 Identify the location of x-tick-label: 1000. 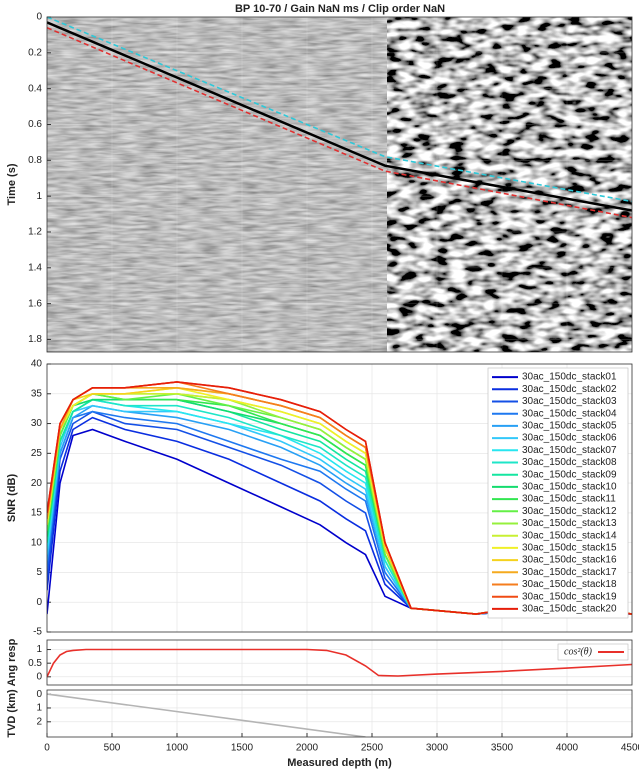
(177, 748).